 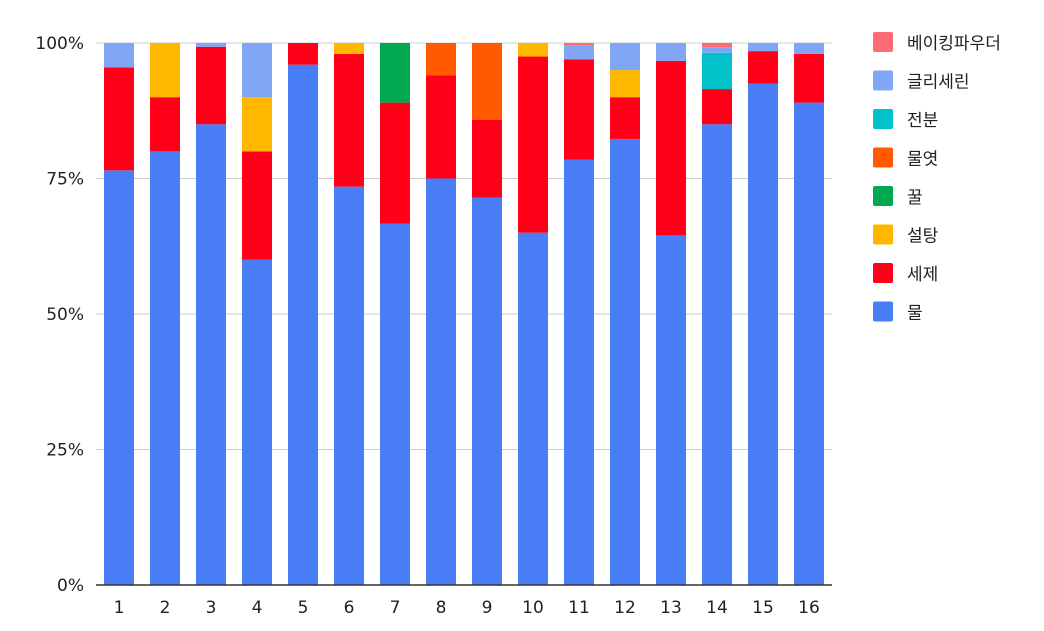 What do you see at coordinates (915, 198) in the screenshot?
I see `legend-label: 꿀` at bounding box center [915, 198].